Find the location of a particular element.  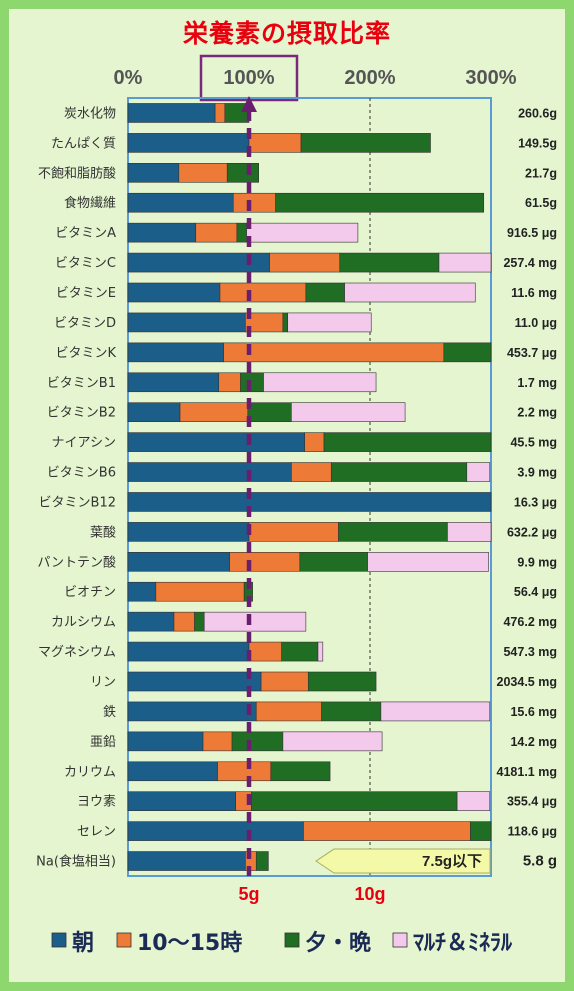

category-label: ビオチン is located at coordinates (90, 592).